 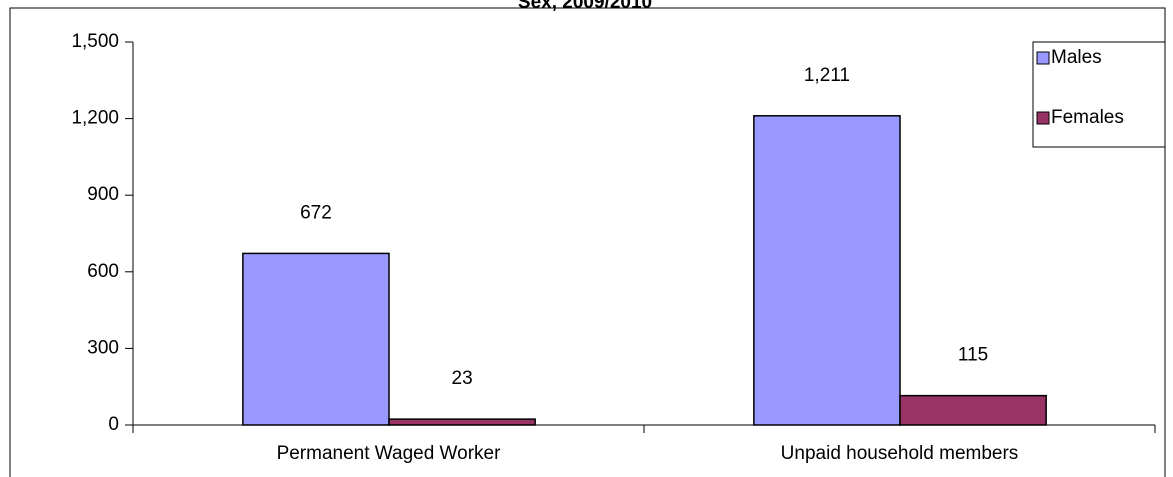 What do you see at coordinates (103, 194) in the screenshot?
I see `y-tick-label: 900` at bounding box center [103, 194].